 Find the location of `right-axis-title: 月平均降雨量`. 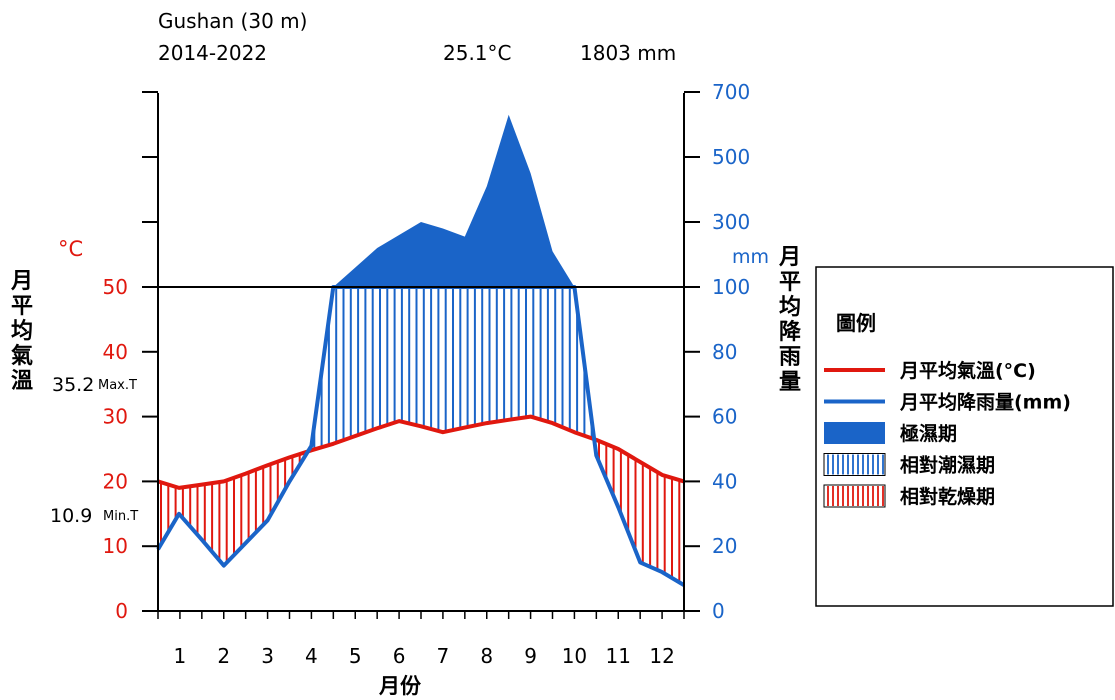

right-axis-title: 月平均降雨量 is located at coordinates (790, 320).